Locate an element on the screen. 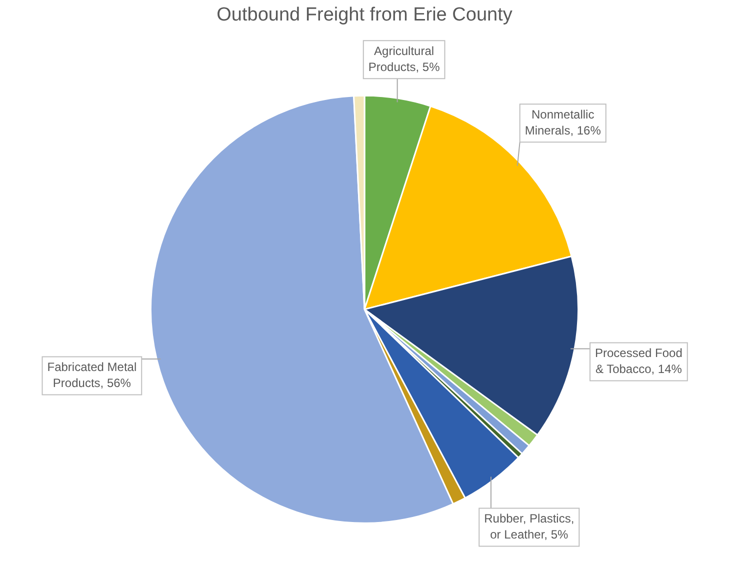 This screenshot has width=729, height=576. slice-label: Rubber, Plastics, or Leather, 5% is located at coordinates (529, 527).